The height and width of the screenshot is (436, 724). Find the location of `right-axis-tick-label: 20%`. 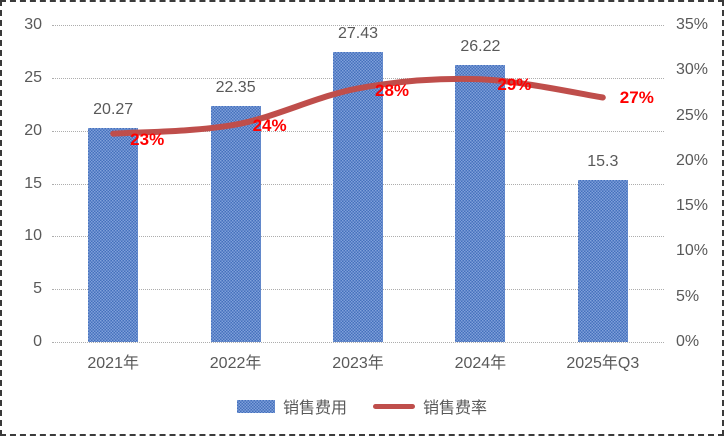

right-axis-tick-label: 20% is located at coordinates (692, 160).